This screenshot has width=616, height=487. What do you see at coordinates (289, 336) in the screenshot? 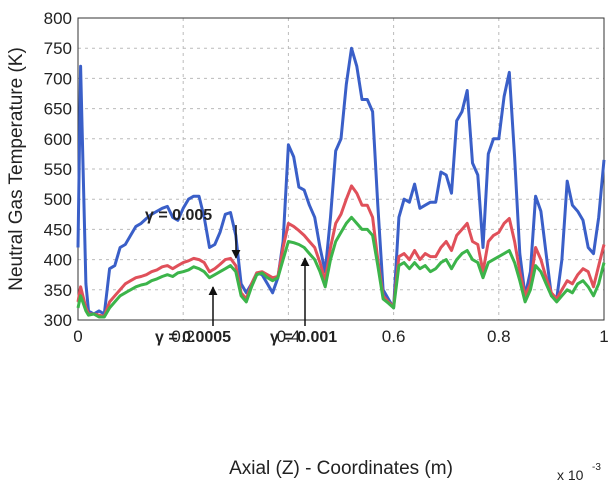
I see `x-tick-label: 0.4` at bounding box center [289, 336].